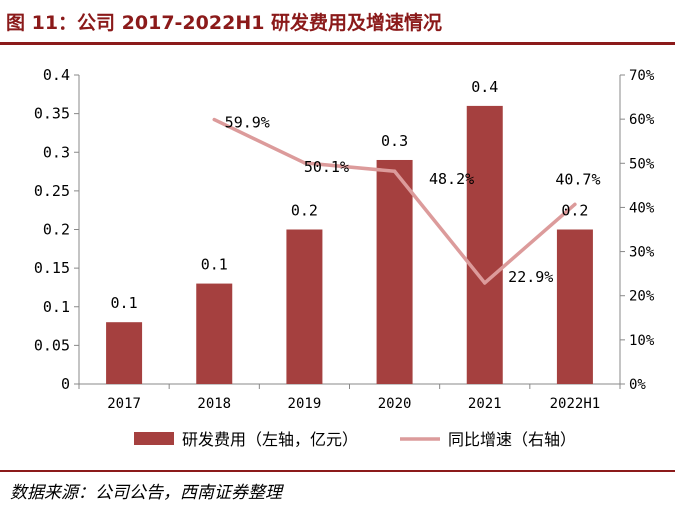 The height and width of the screenshot is (509, 675). What do you see at coordinates (337, 43) in the screenshot?
I see `title-rule` at bounding box center [337, 43].